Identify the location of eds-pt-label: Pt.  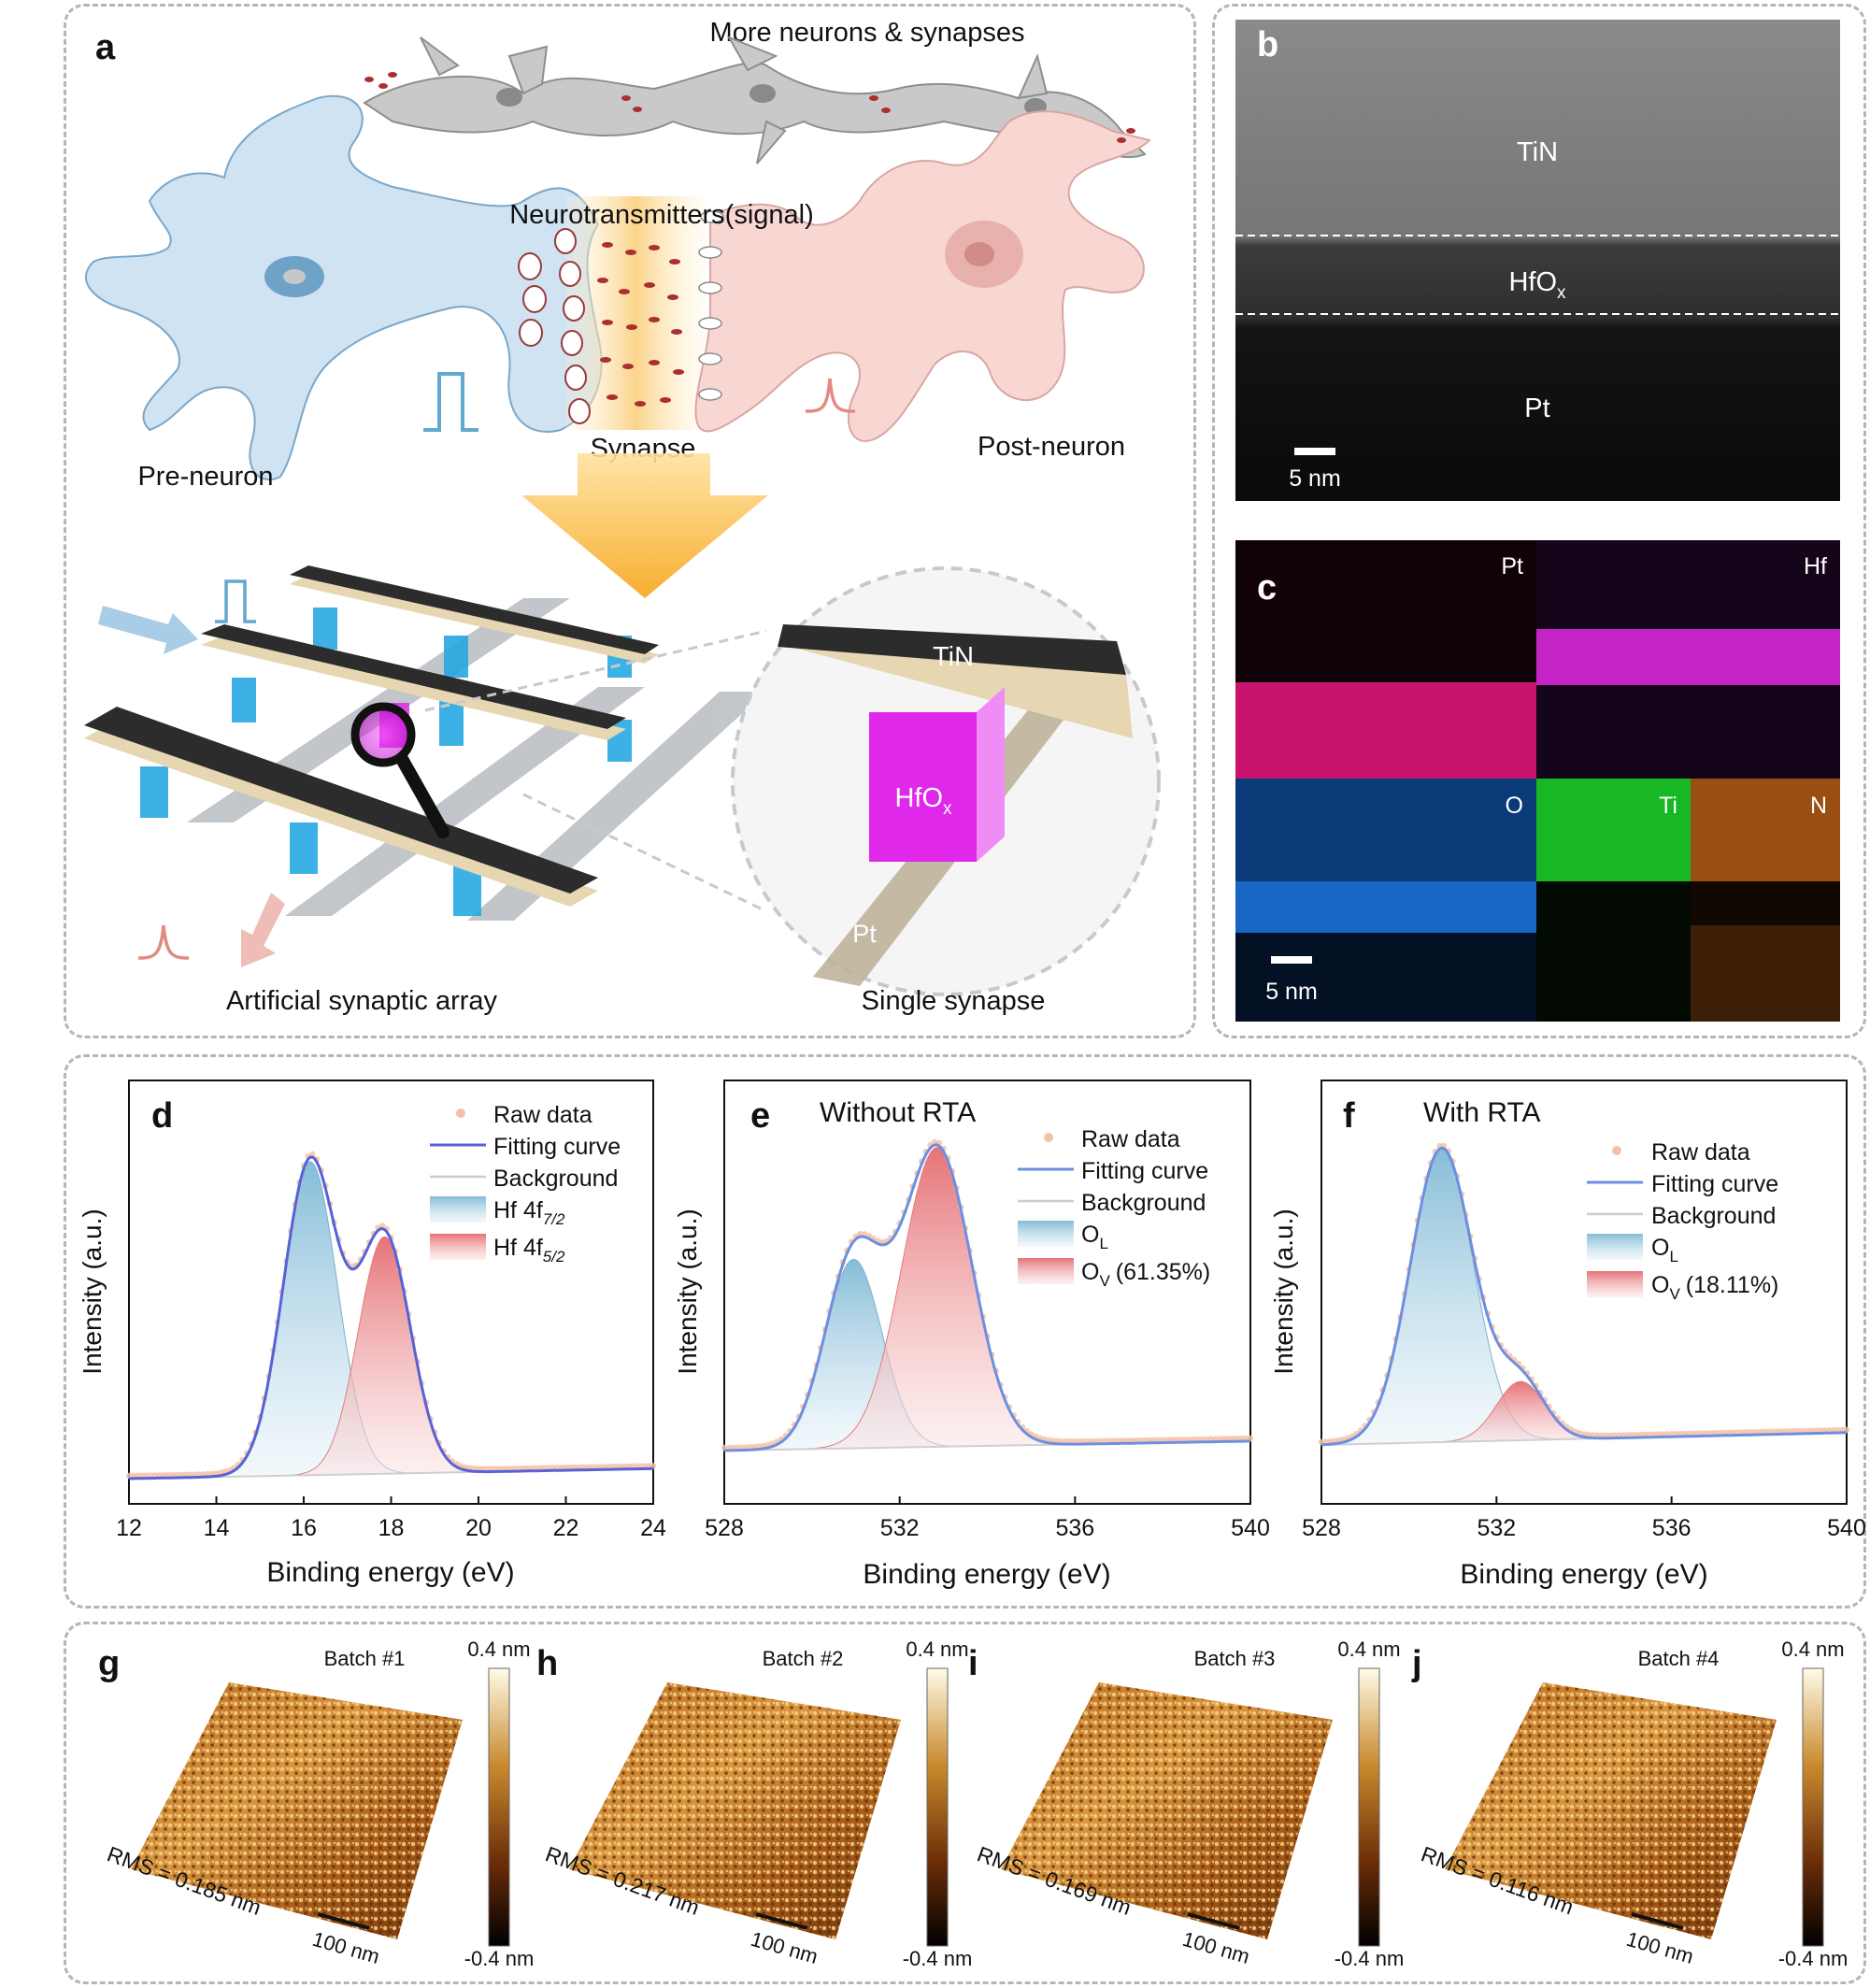
(1512, 566).